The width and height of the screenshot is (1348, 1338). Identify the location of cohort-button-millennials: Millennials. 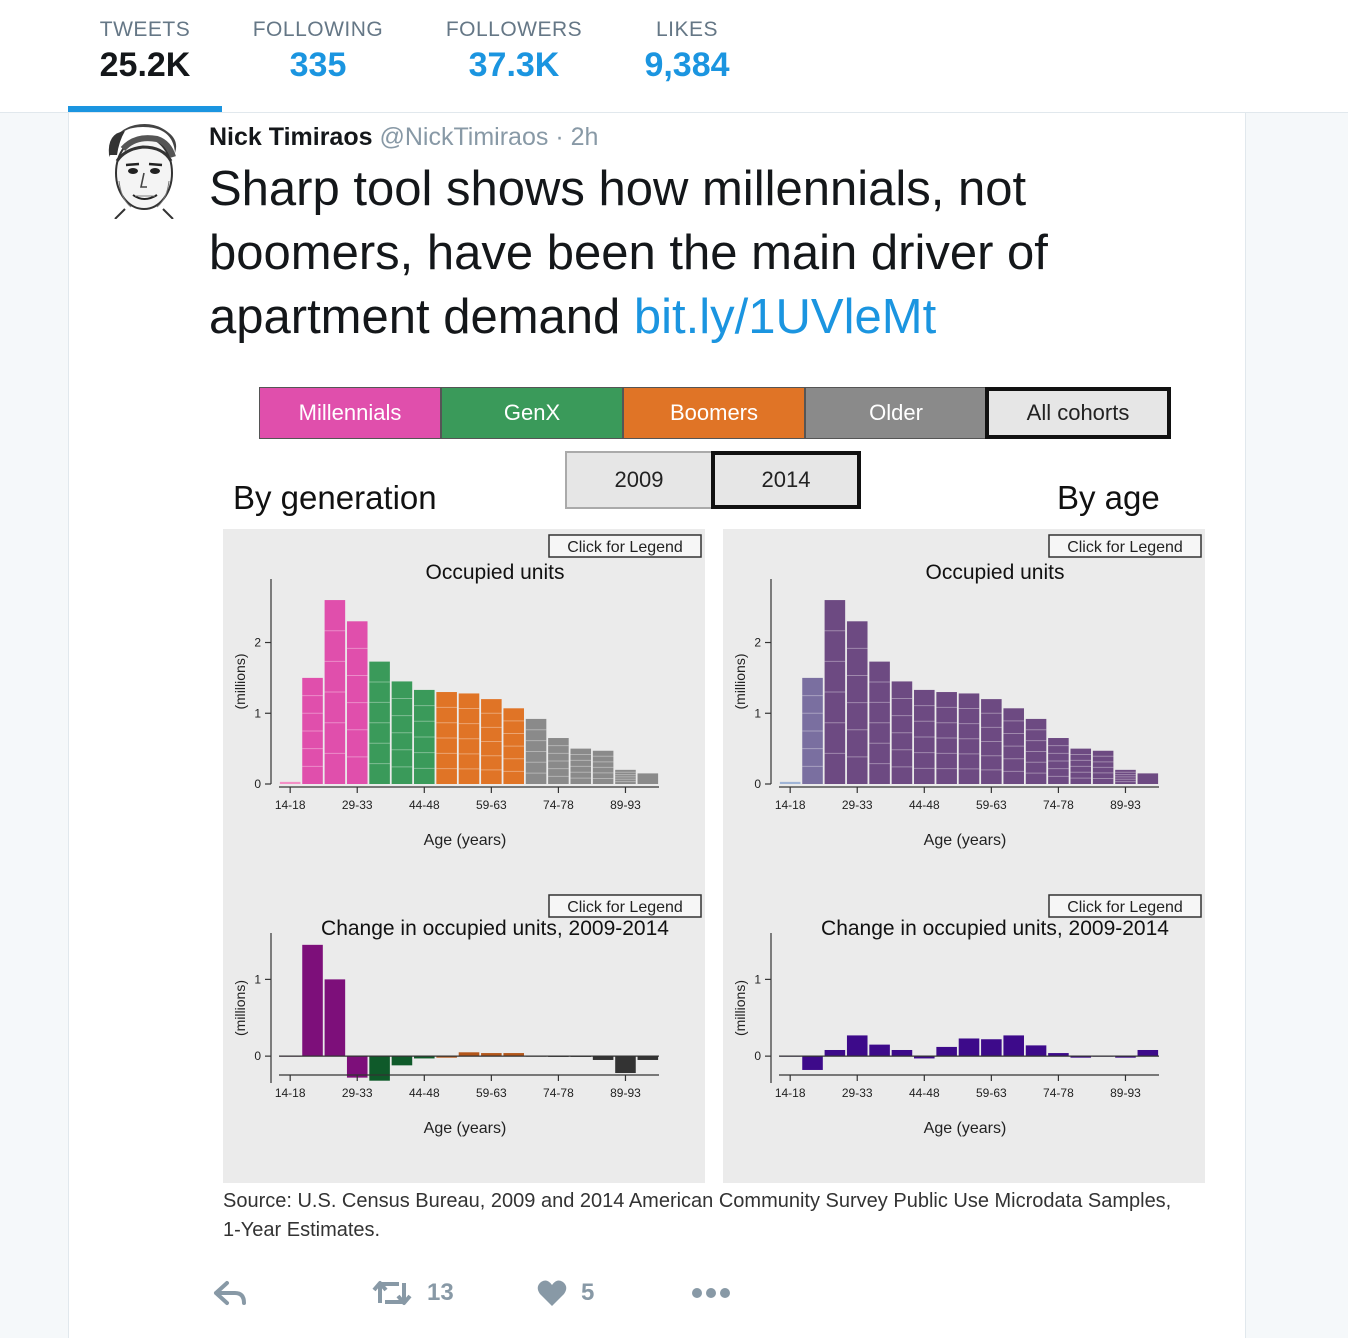
(350, 413).